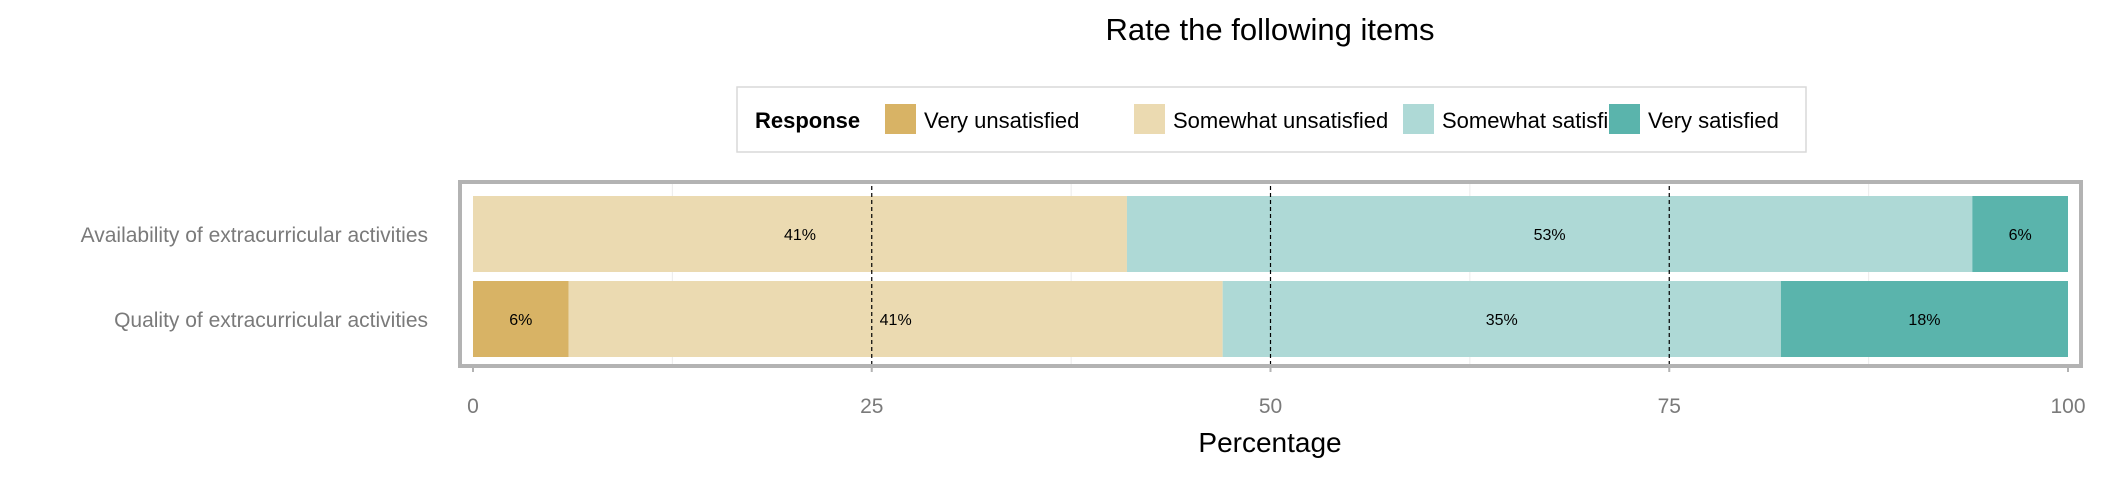 The height and width of the screenshot is (484, 2125). What do you see at coordinates (871, 406) in the screenshot?
I see `x-tick-label: 25` at bounding box center [871, 406].